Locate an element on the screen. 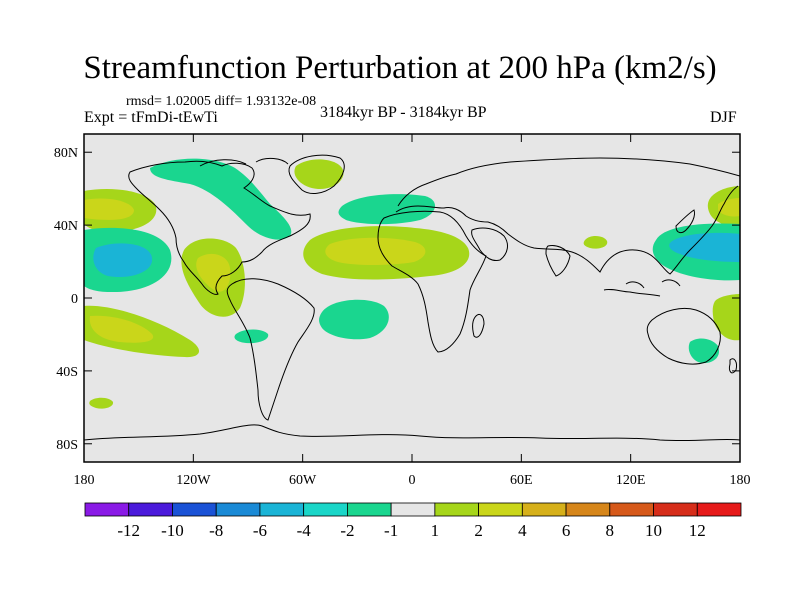 This screenshot has width=800, height=600. x-tick-label: 0 is located at coordinates (412, 480).